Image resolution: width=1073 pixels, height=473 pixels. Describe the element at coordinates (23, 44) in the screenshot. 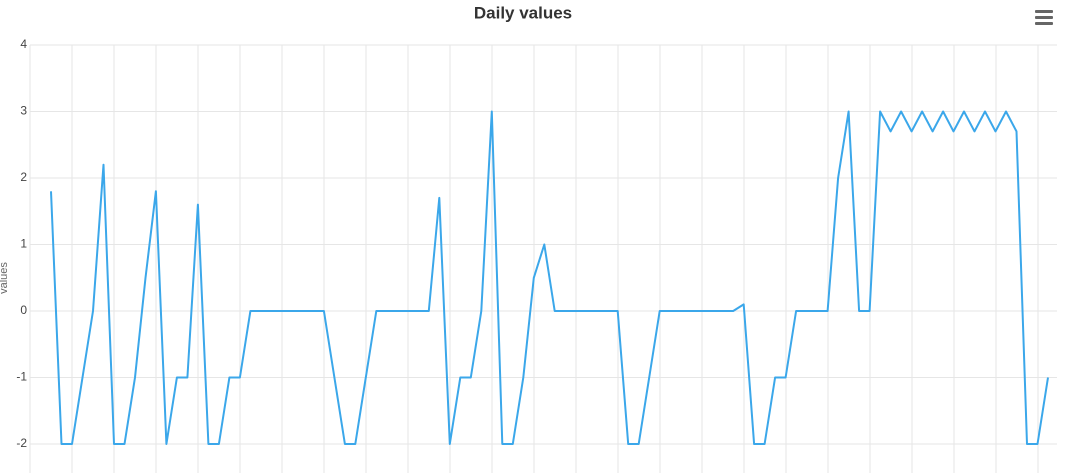

I see `y-tick-label: 4` at that location.